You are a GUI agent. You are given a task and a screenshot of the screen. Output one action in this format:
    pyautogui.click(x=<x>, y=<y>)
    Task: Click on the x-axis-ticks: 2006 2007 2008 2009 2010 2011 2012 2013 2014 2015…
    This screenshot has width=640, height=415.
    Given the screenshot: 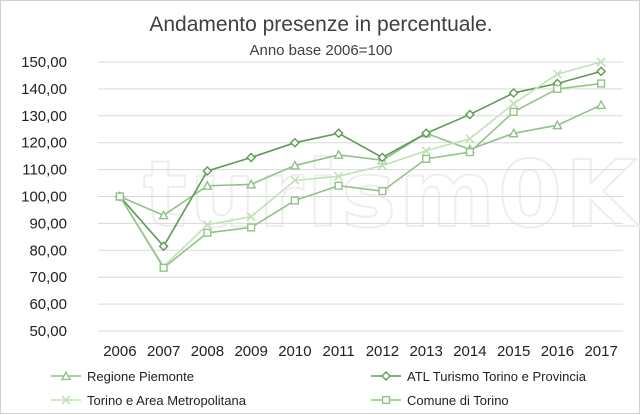 What is the action you would take?
    pyautogui.click(x=360, y=351)
    